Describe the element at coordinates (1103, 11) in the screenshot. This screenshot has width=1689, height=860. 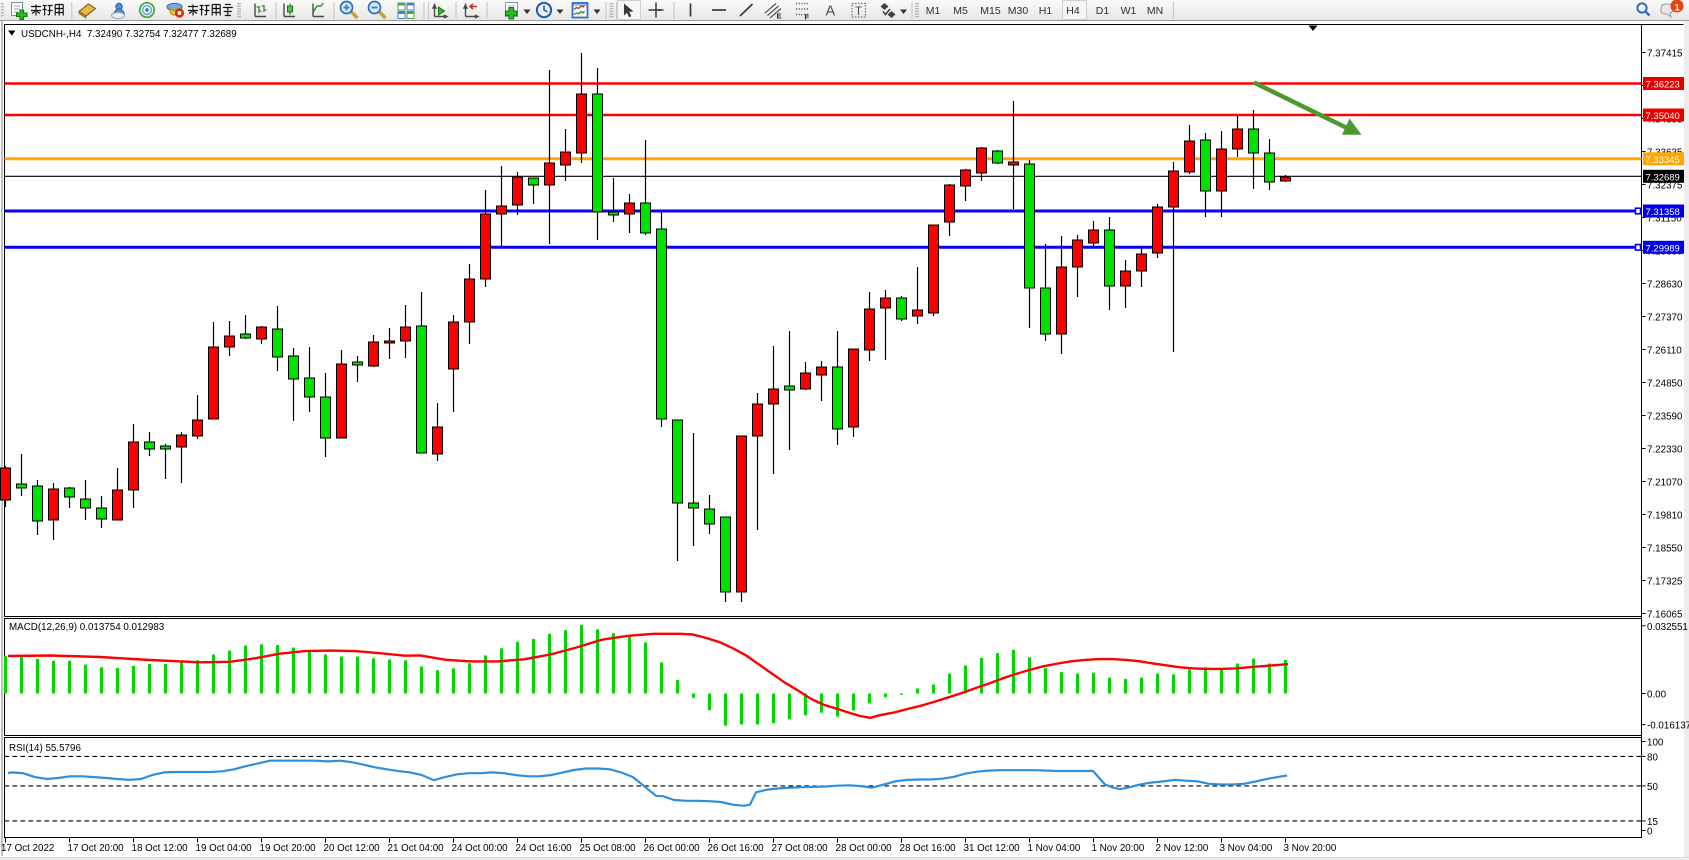
I see `svg-text: D1` at that location.